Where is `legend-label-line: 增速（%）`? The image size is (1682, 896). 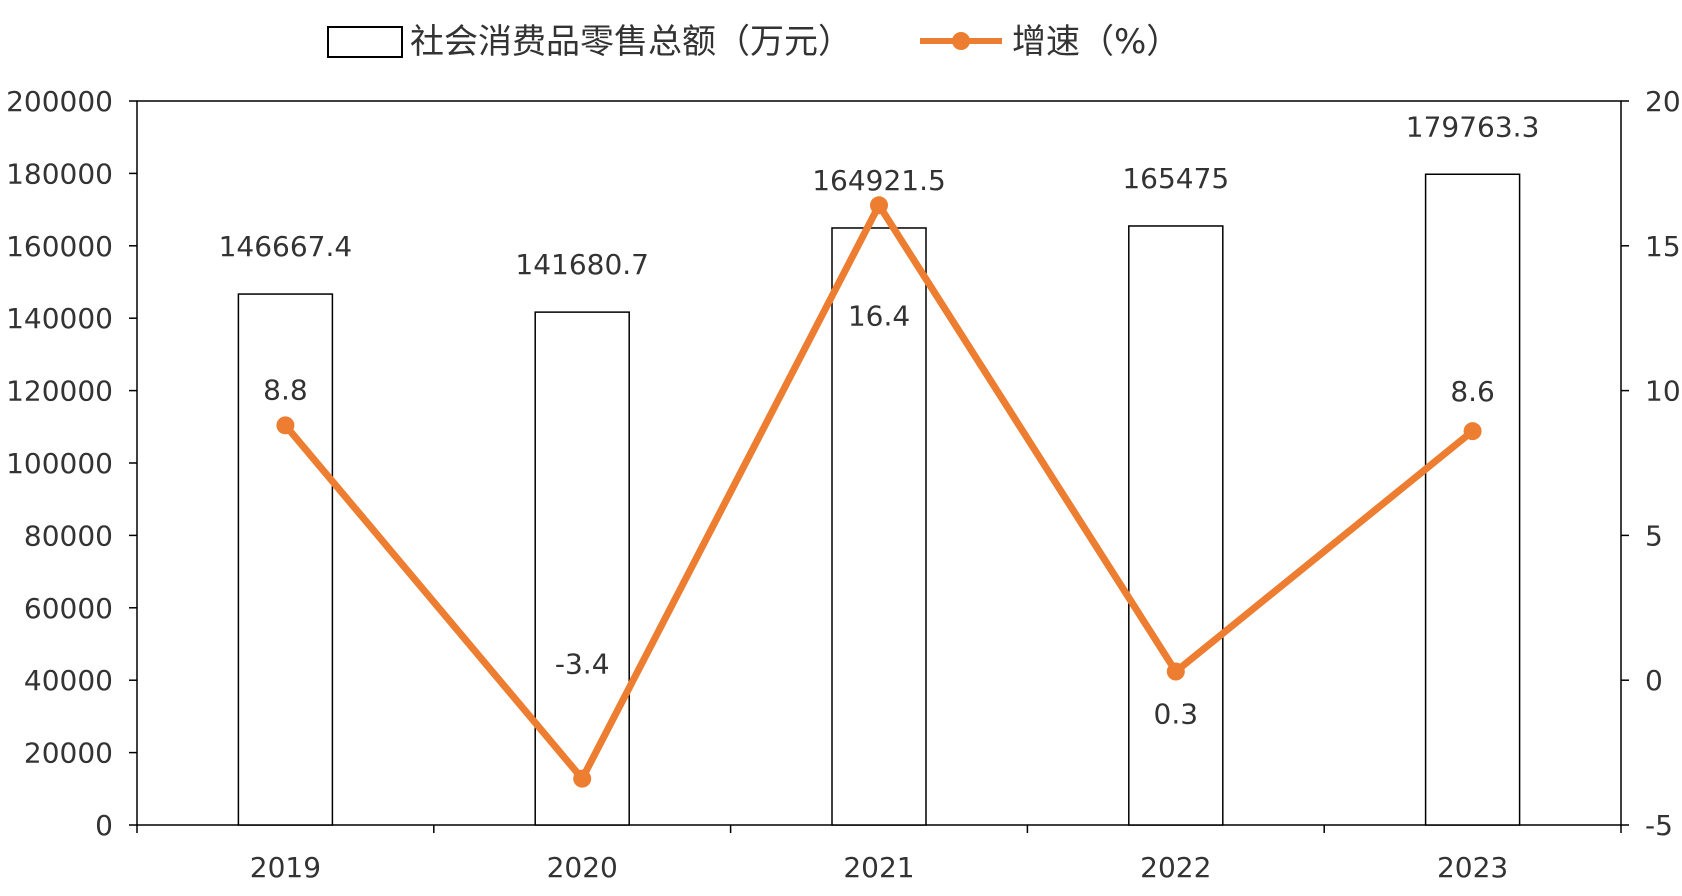
legend-label-line: 增速（%） is located at coordinates (1096, 42).